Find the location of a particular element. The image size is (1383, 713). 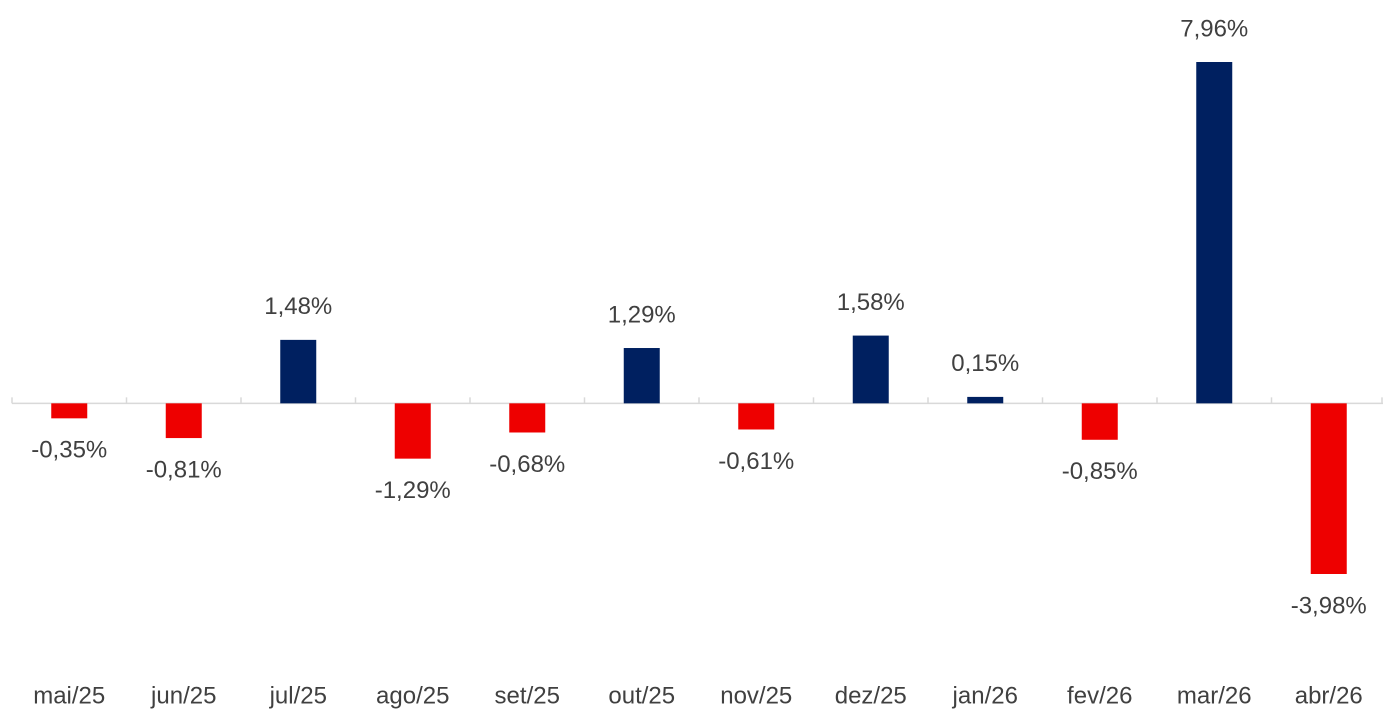

data-label: 7,96% is located at coordinates (1214, 28).